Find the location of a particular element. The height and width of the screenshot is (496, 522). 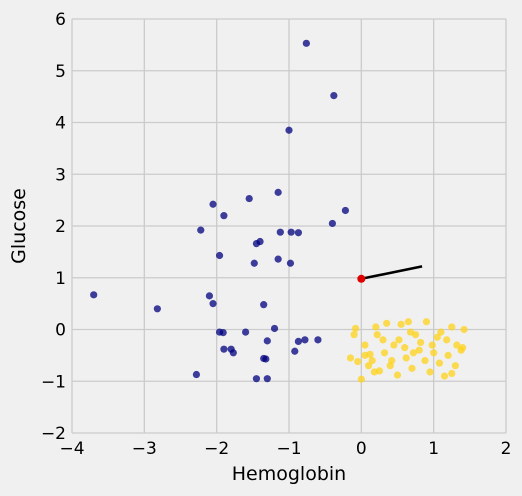

nearest-neighbor-segment is located at coordinates (392, 273).